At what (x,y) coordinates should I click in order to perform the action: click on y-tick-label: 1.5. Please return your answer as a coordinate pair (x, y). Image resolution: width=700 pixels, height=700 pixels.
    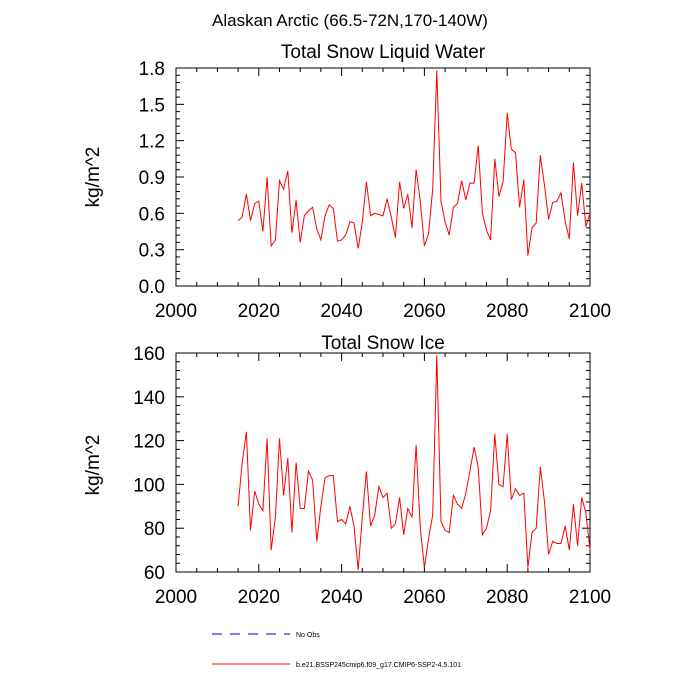
    Looking at the image, I should click on (152, 105).